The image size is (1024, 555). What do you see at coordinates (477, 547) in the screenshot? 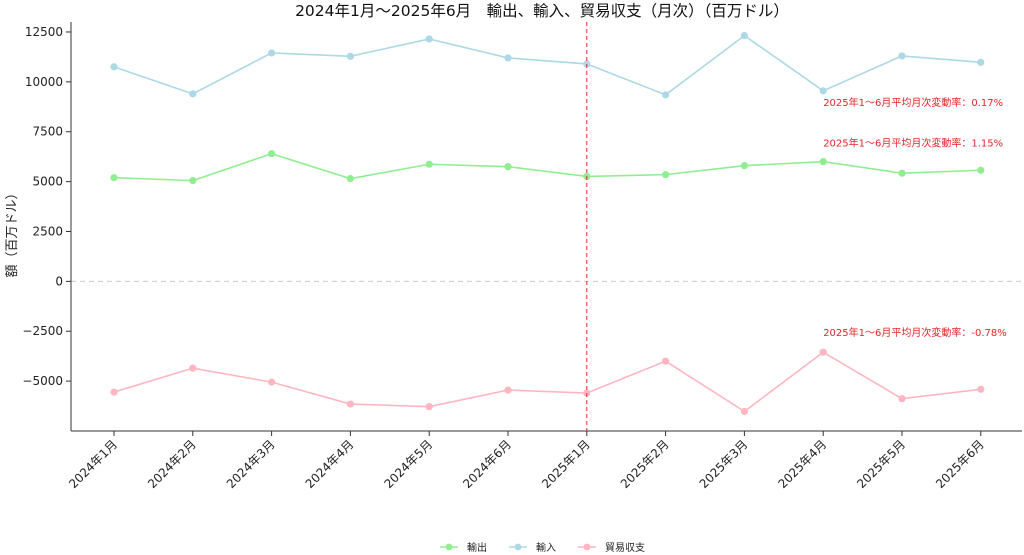
I see `legend-label: 輸出` at bounding box center [477, 547].